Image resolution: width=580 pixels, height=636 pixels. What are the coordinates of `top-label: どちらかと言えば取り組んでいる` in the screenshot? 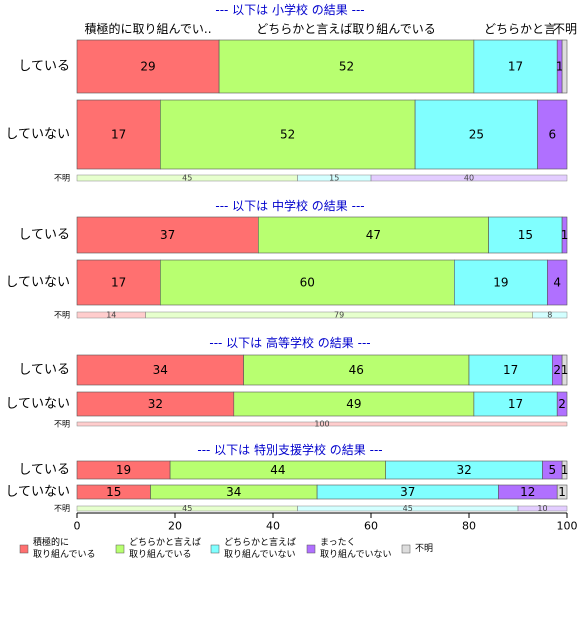 It's located at (345, 29).